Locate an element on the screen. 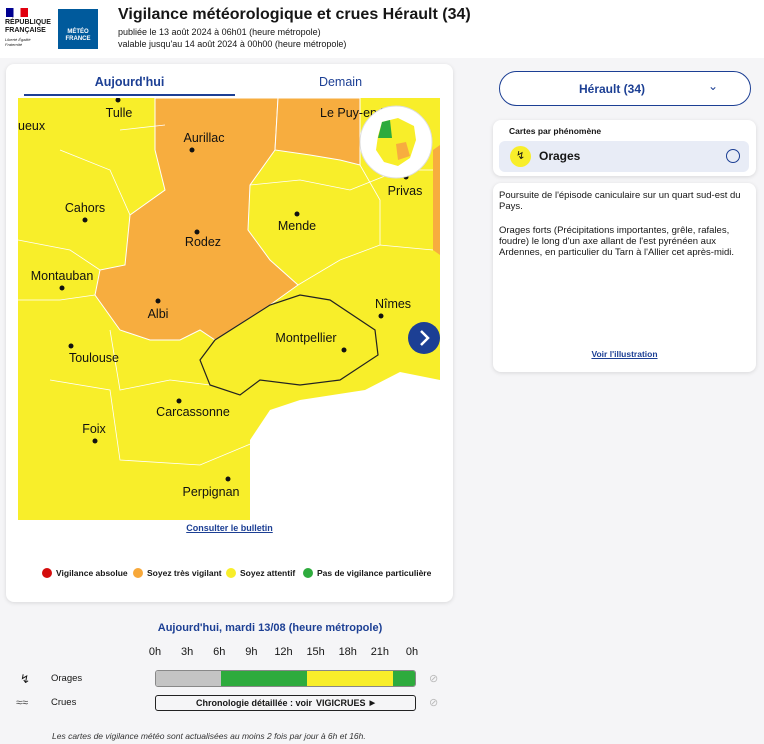  chevron: ⌄ is located at coordinates (713, 86).